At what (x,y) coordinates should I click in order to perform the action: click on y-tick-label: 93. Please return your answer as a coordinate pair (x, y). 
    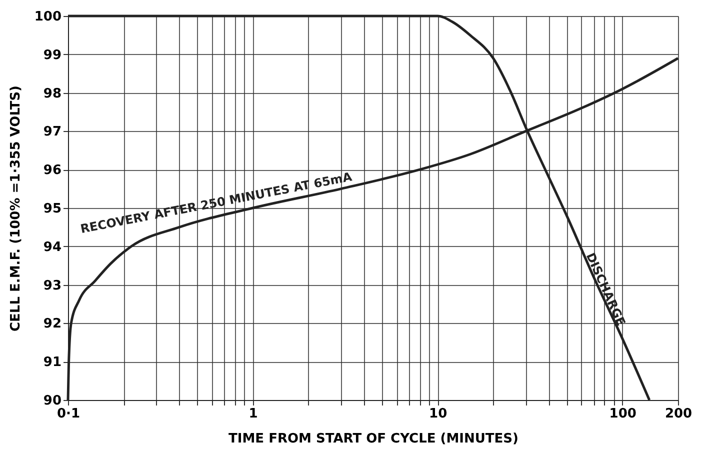
    Looking at the image, I should click on (52, 286).